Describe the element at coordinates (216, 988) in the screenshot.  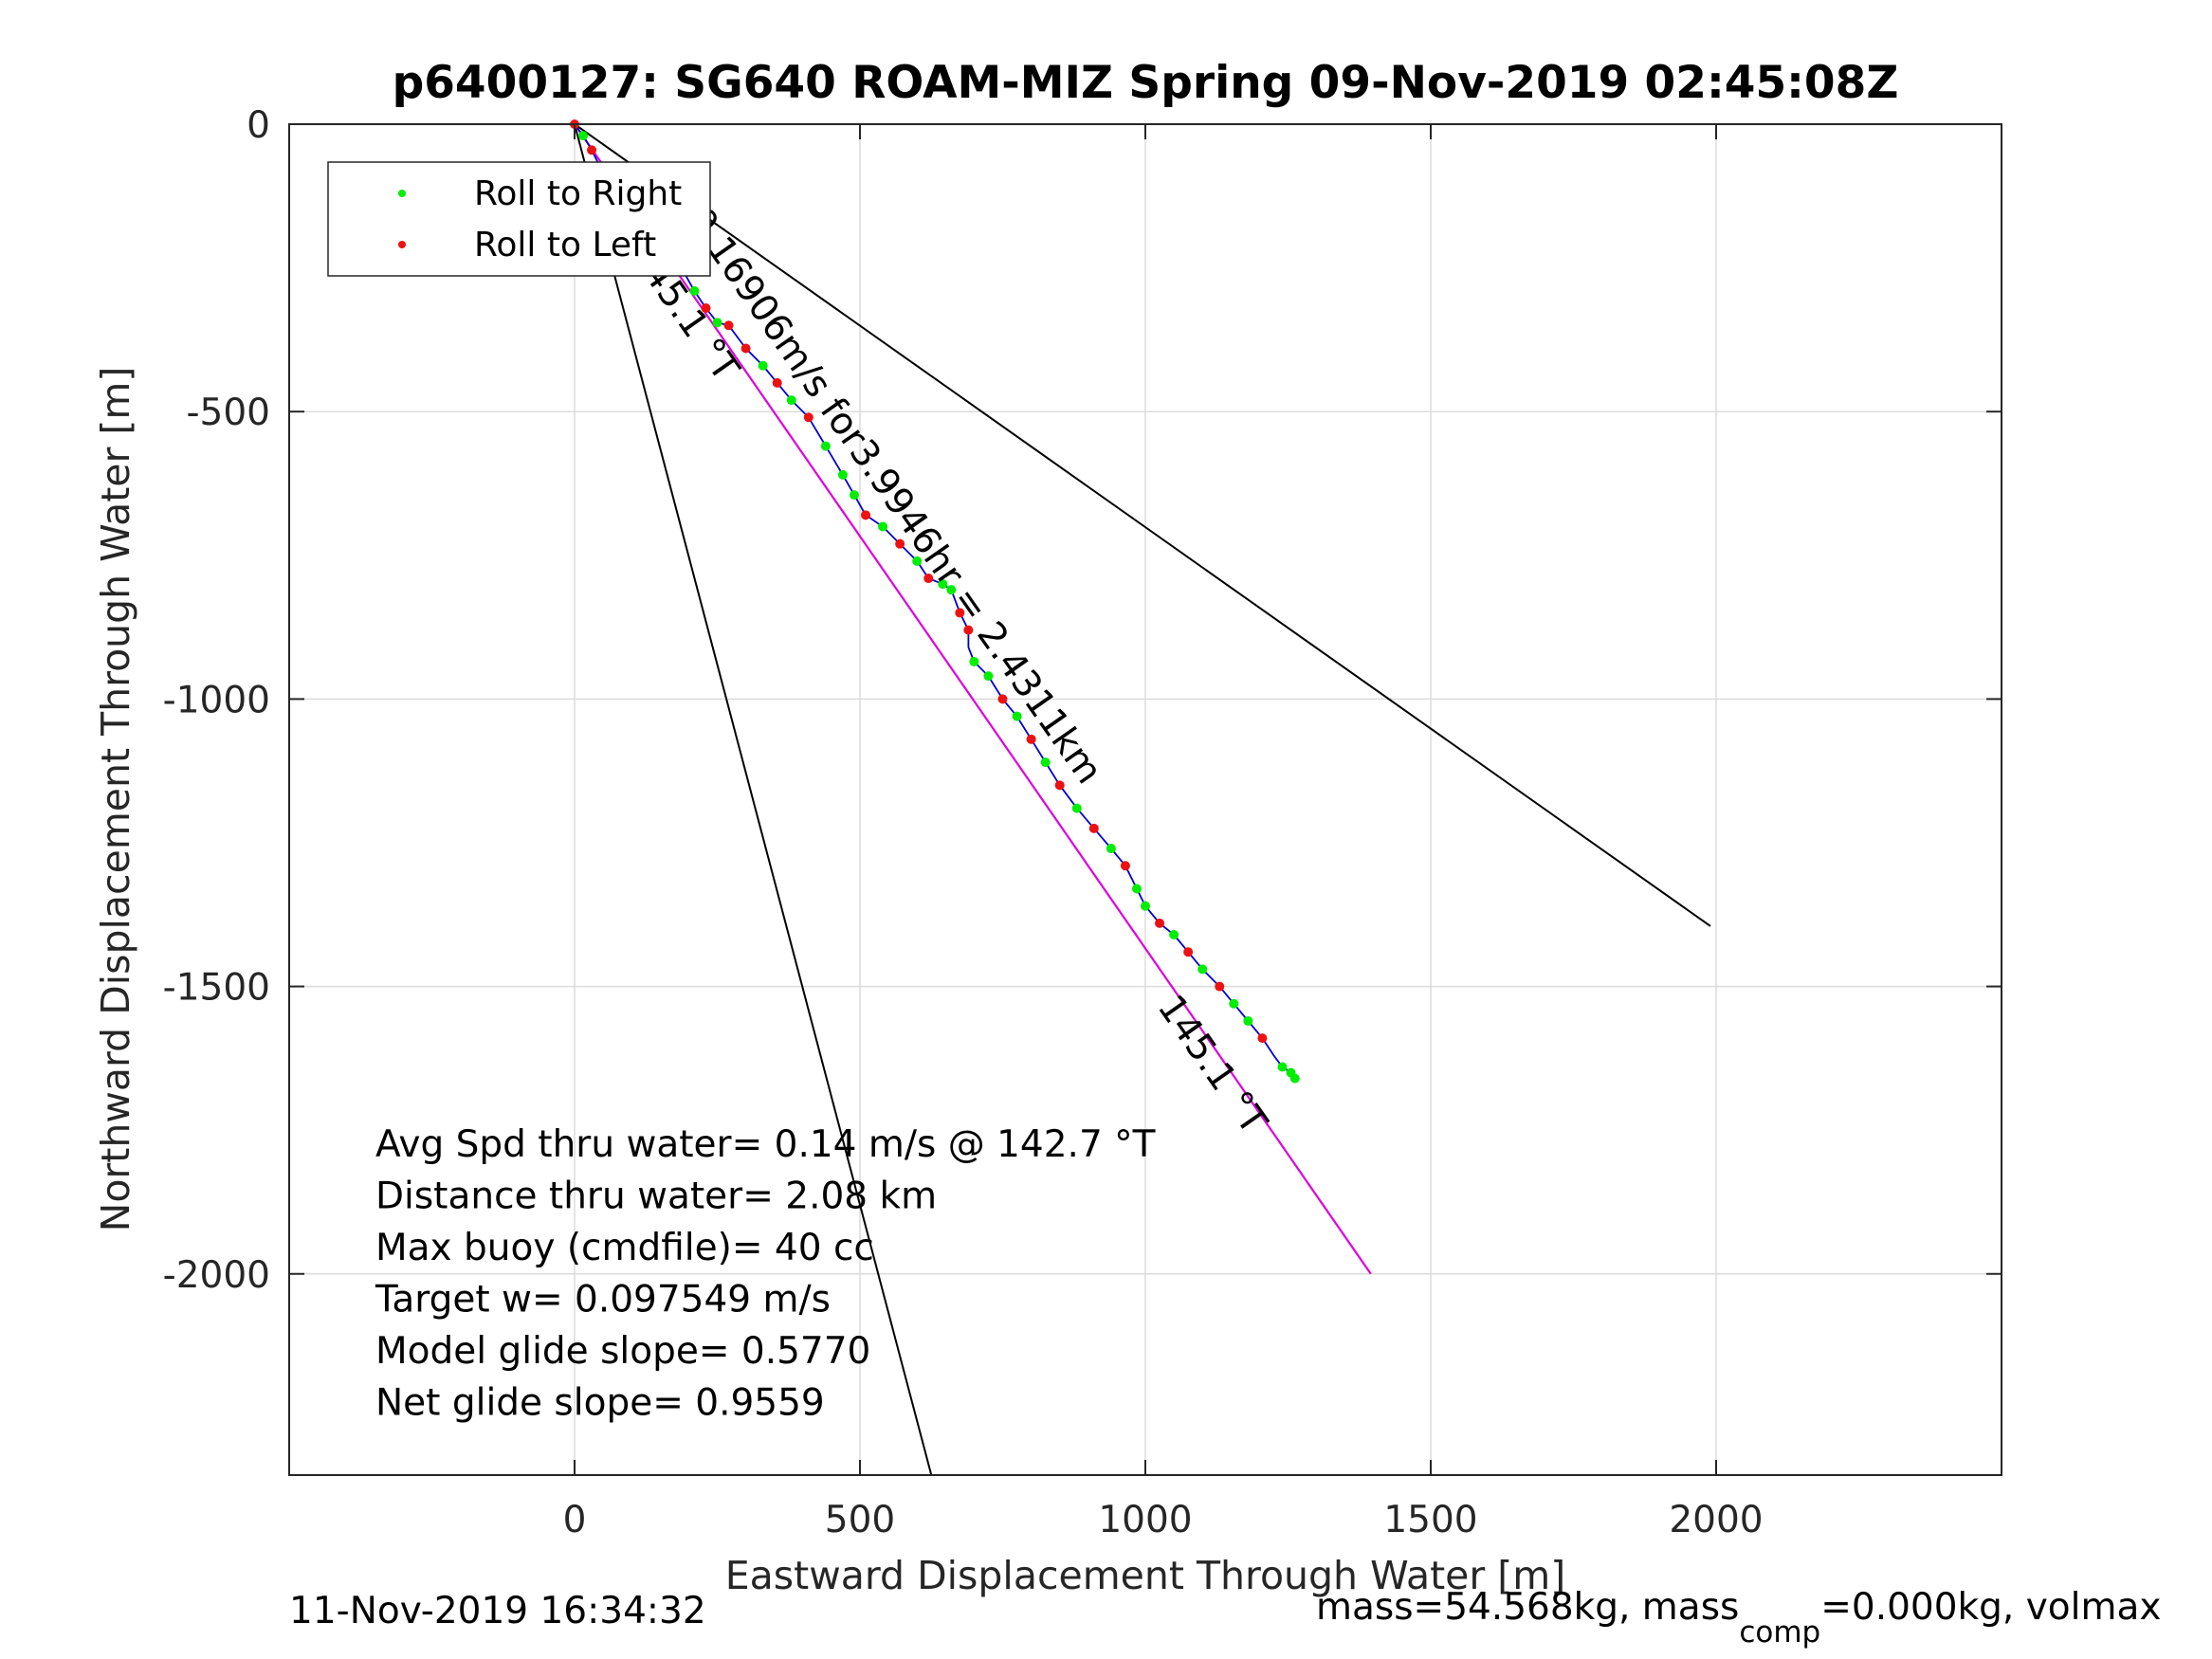
I see `y-tick-label: -1500` at that location.